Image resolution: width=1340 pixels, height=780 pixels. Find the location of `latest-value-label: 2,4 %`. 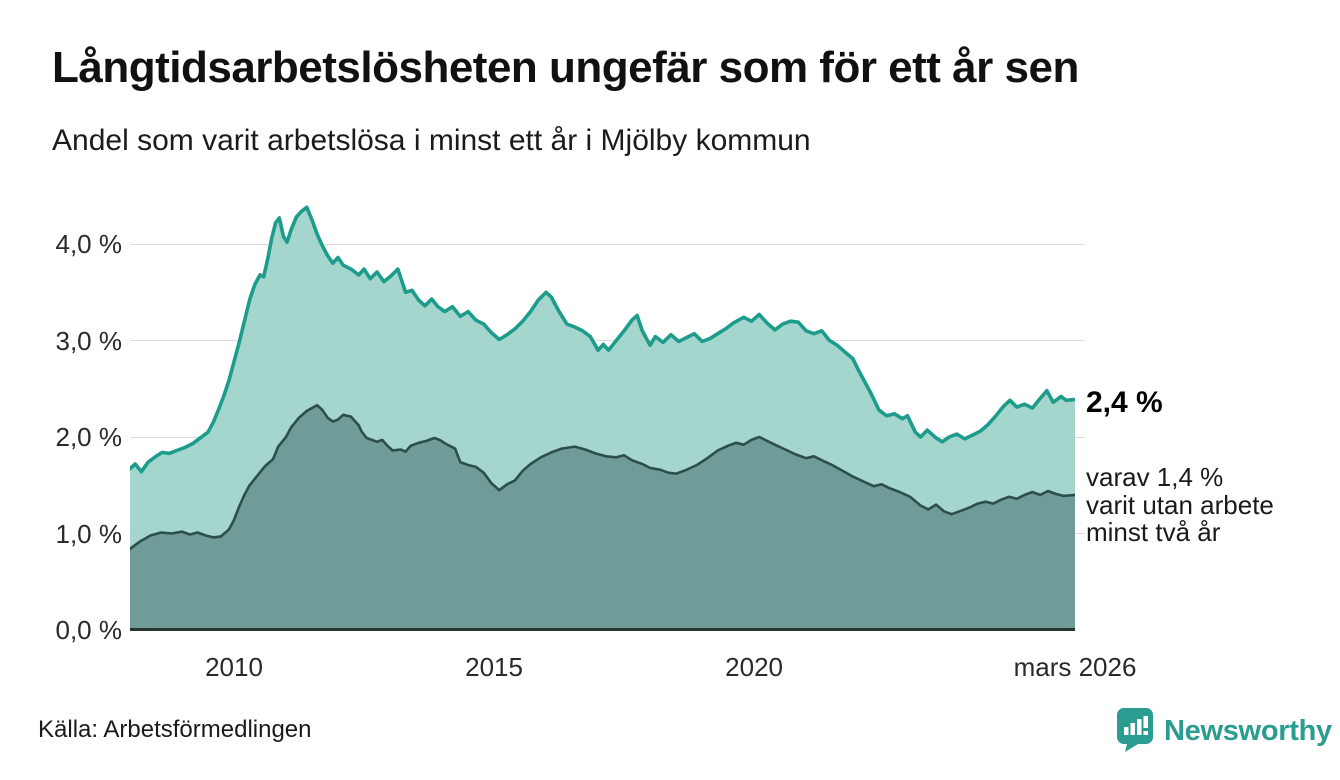

latest-value-label: 2,4 % is located at coordinates (1124, 402).